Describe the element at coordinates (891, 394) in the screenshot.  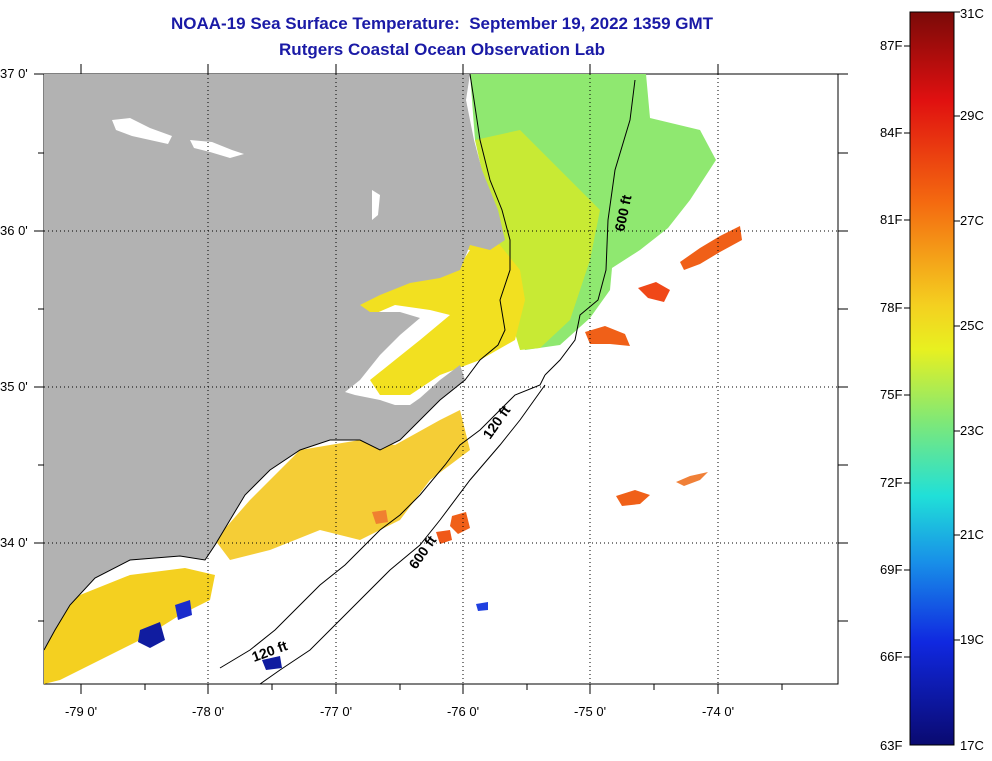
I see `colorbar-f-label: 75F` at that location.